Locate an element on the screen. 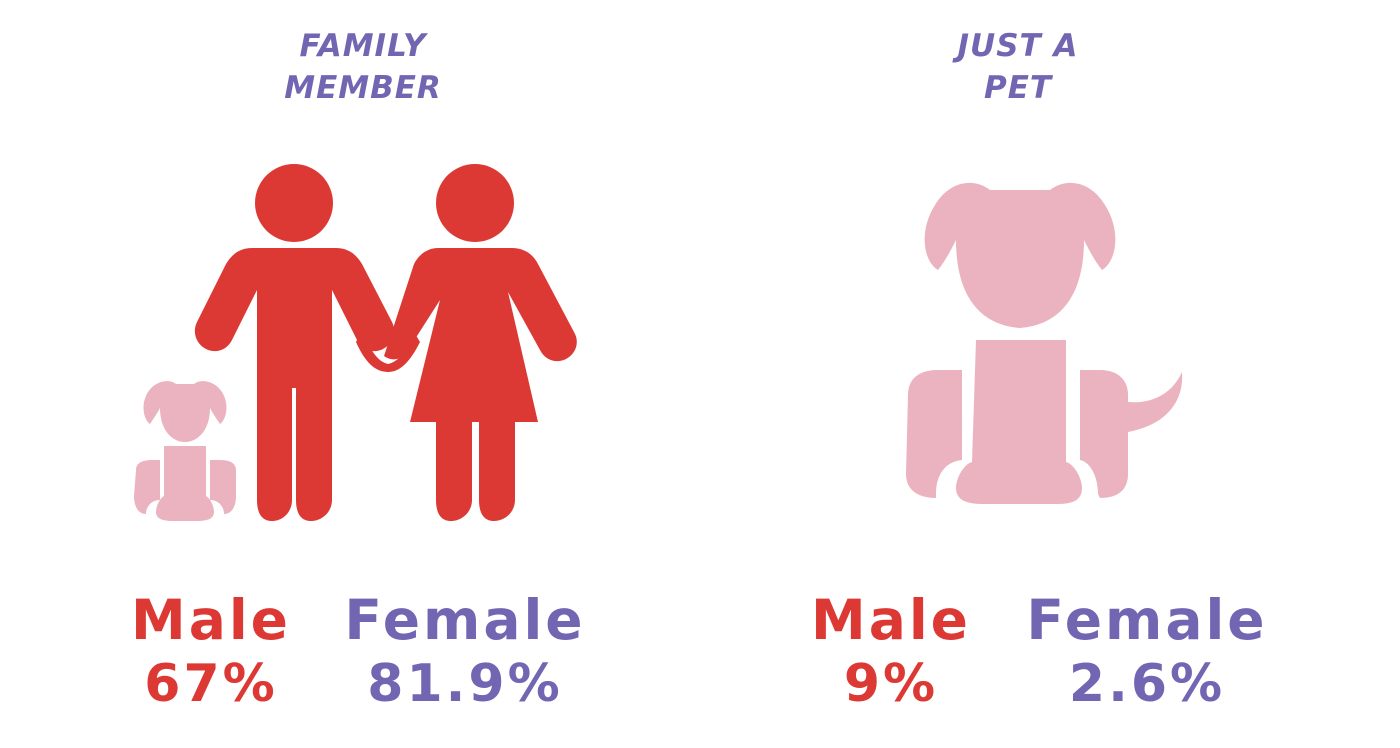  just-a-pet-heading: JUST A PET is located at coordinates (1018, 67).